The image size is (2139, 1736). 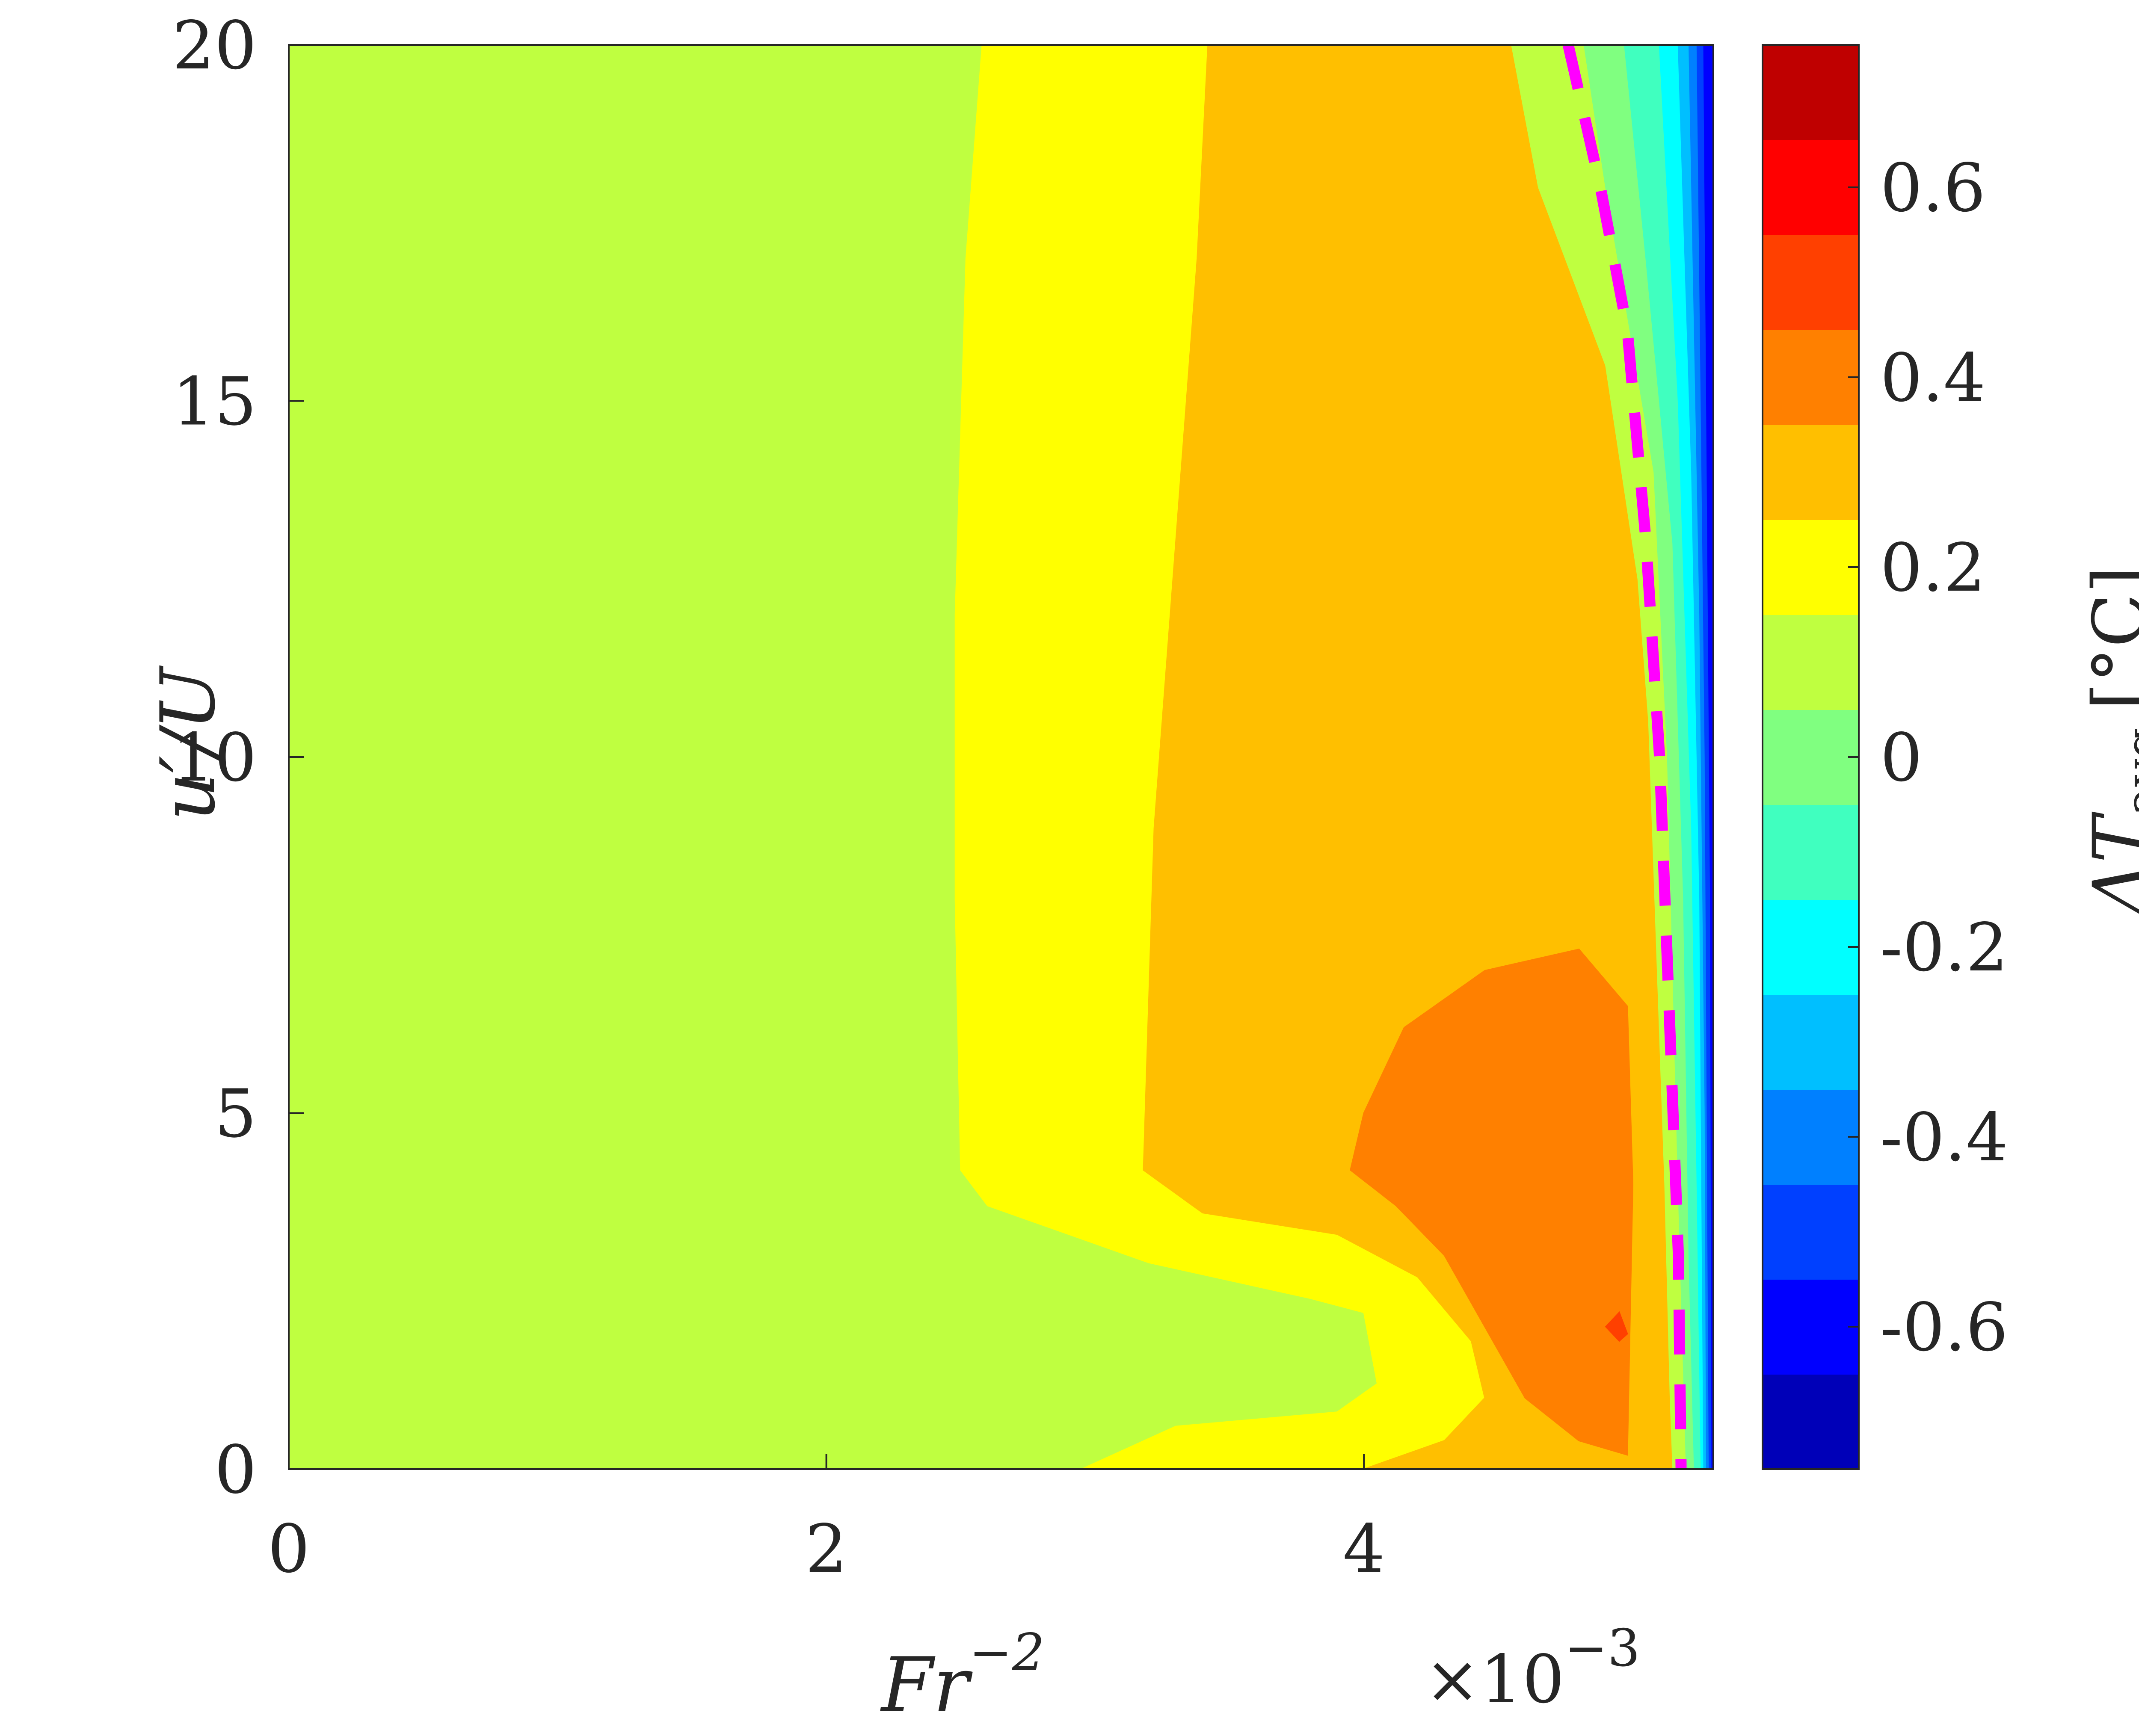 What do you see at coordinates (236, 1114) in the screenshot?
I see `y-tick-label: 5` at bounding box center [236, 1114].